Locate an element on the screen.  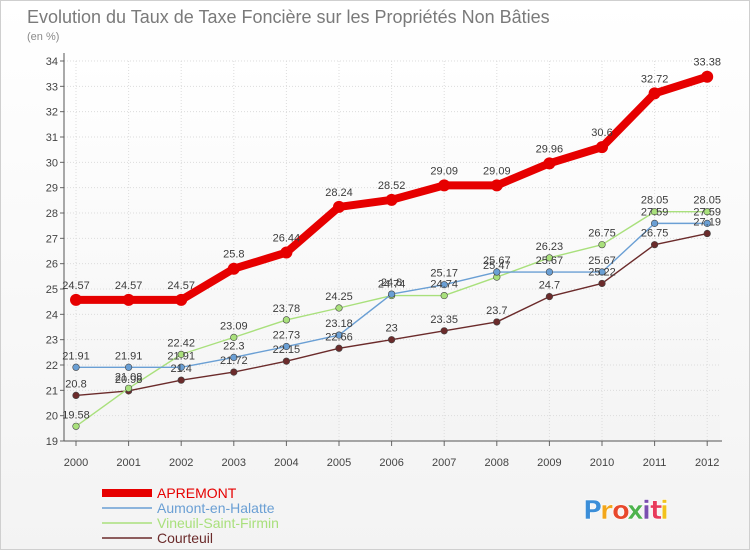
data-label: 23.78 is located at coordinates (287, 309).